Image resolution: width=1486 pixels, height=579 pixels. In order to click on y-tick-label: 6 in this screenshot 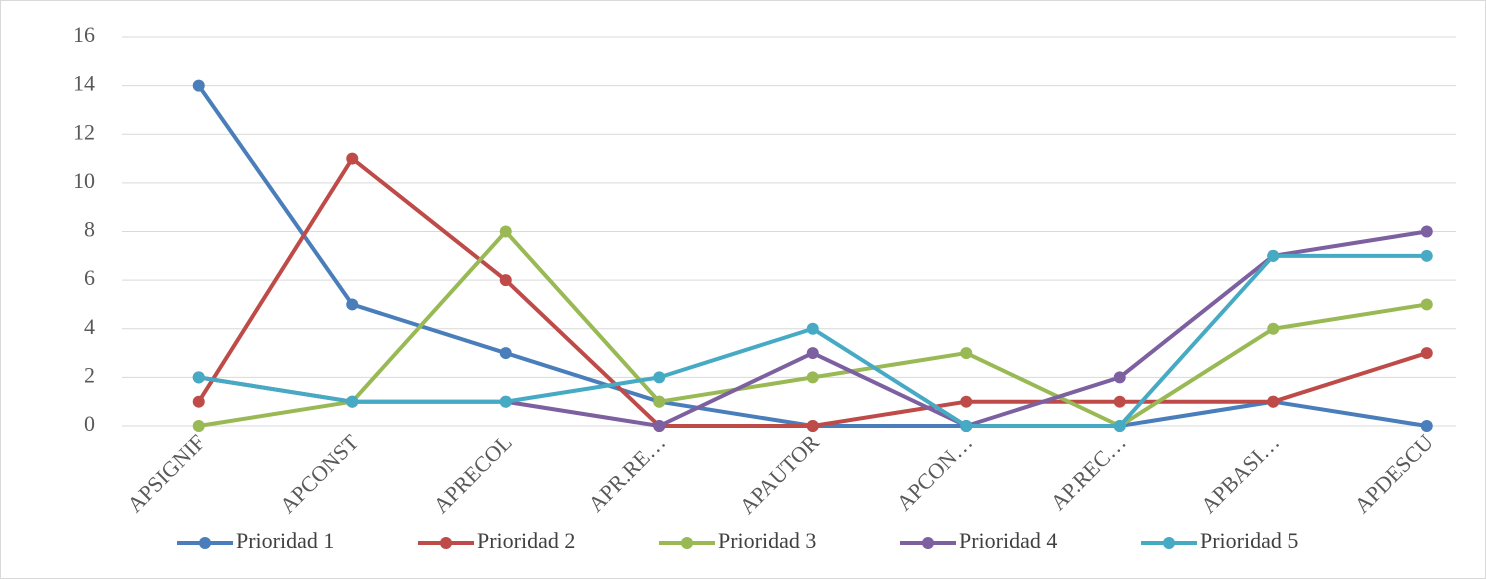, I will do `click(89, 277)`.